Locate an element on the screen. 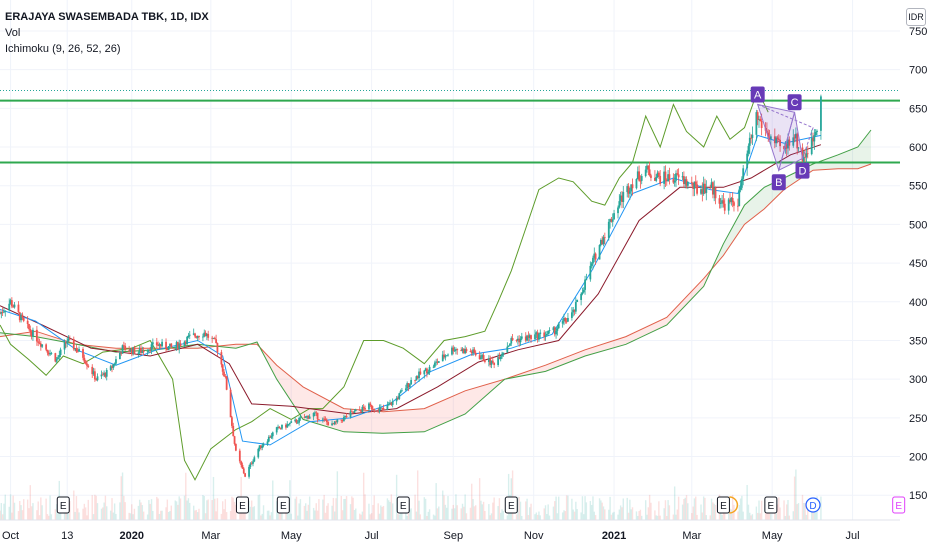  pattern-point-a: A is located at coordinates (757, 94).